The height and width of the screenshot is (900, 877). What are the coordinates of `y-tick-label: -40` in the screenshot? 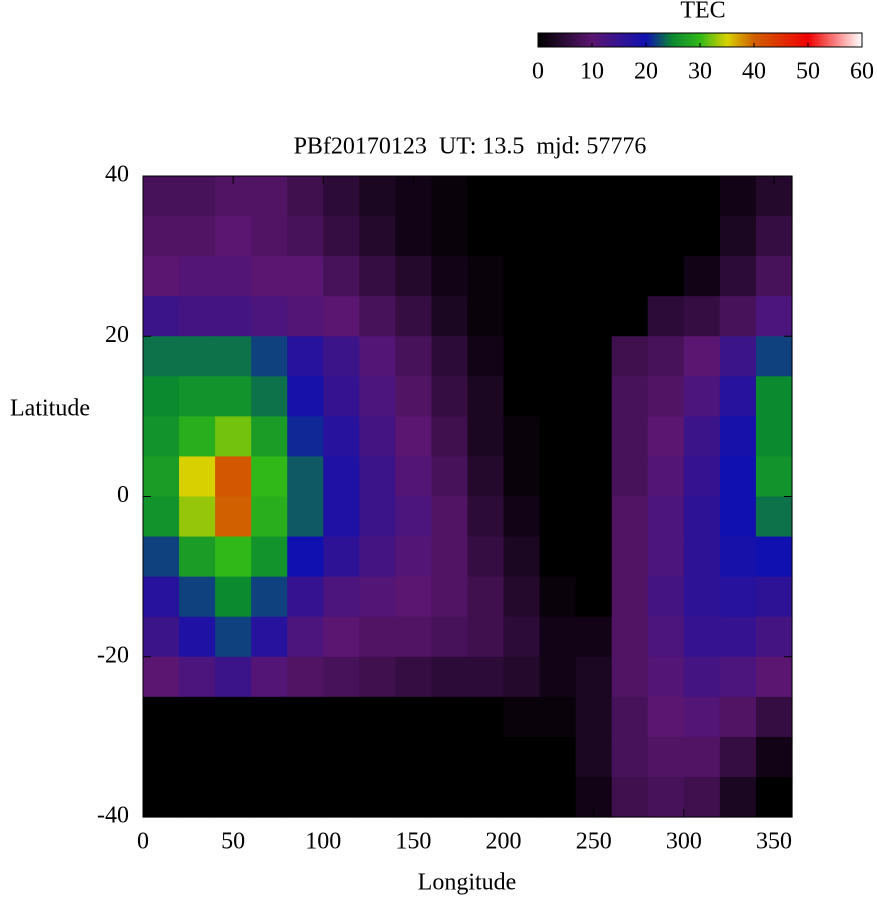 It's located at (113, 816).